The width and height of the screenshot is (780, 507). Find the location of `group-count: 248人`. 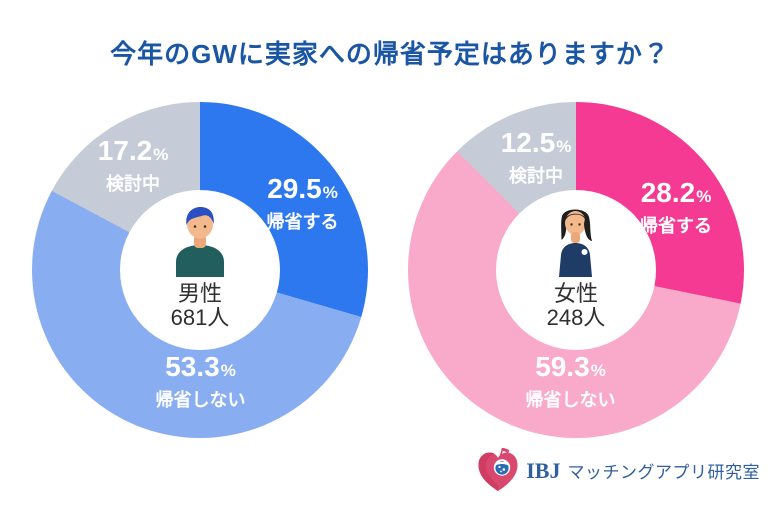

group-count: 248人 is located at coordinates (576, 317).